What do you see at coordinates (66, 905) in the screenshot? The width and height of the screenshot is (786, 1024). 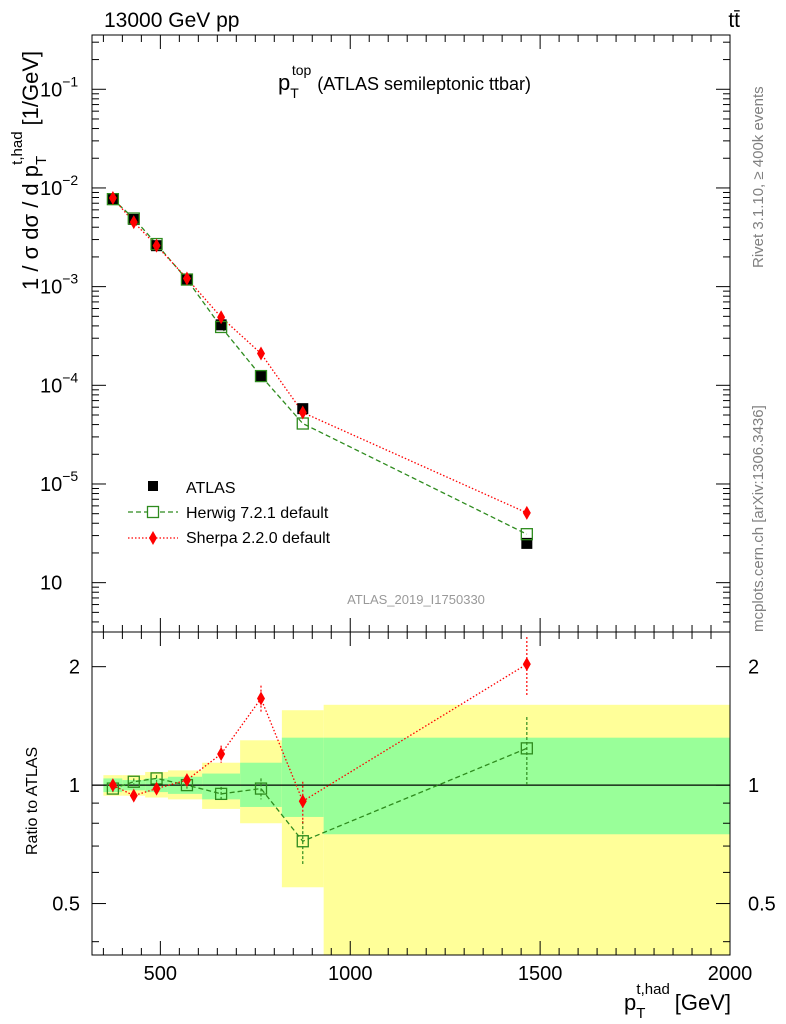 I see `ratio-y-tick-label: 0.5` at bounding box center [66, 905].